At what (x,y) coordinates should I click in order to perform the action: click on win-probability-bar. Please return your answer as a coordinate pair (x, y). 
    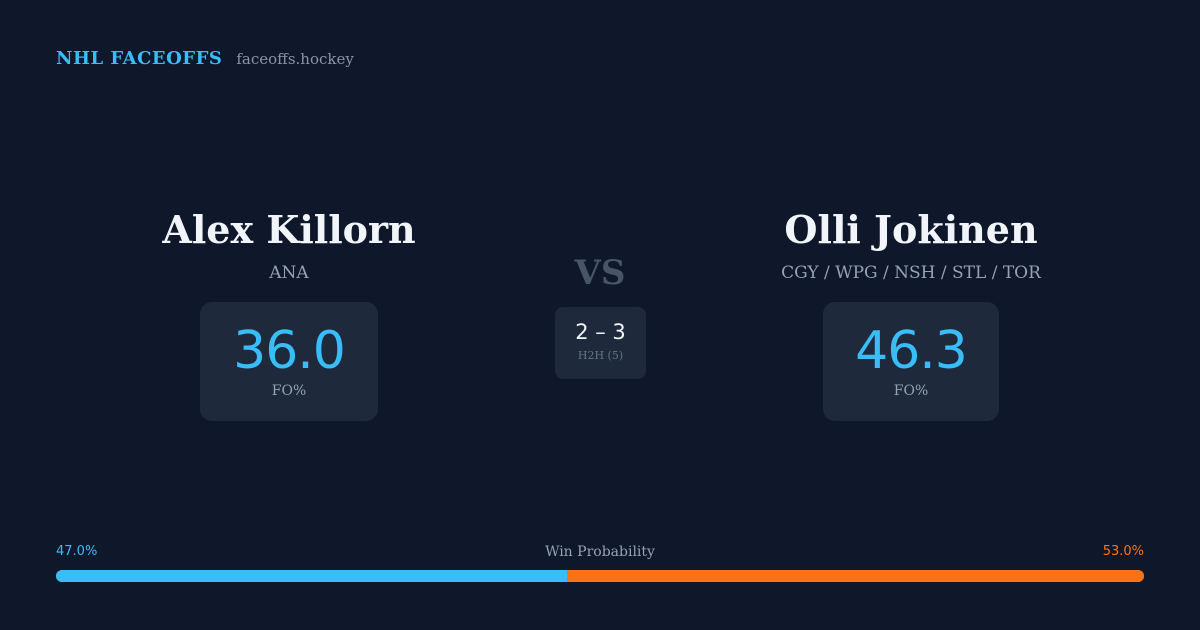
    Looking at the image, I should click on (600, 576).